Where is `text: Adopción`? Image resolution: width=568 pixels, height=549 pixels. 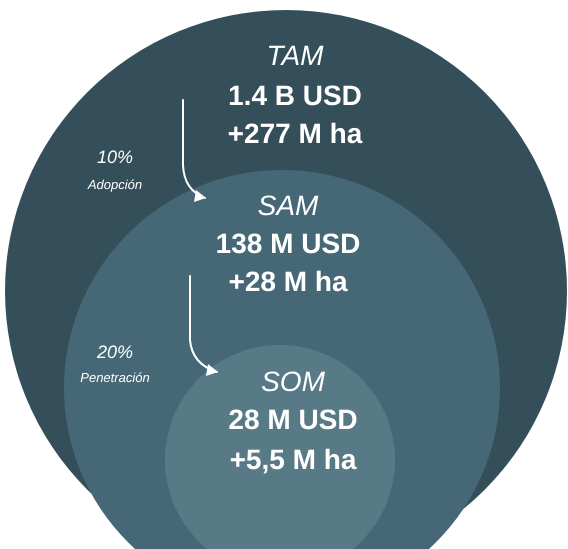
text: Adopción is located at coordinates (115, 184).